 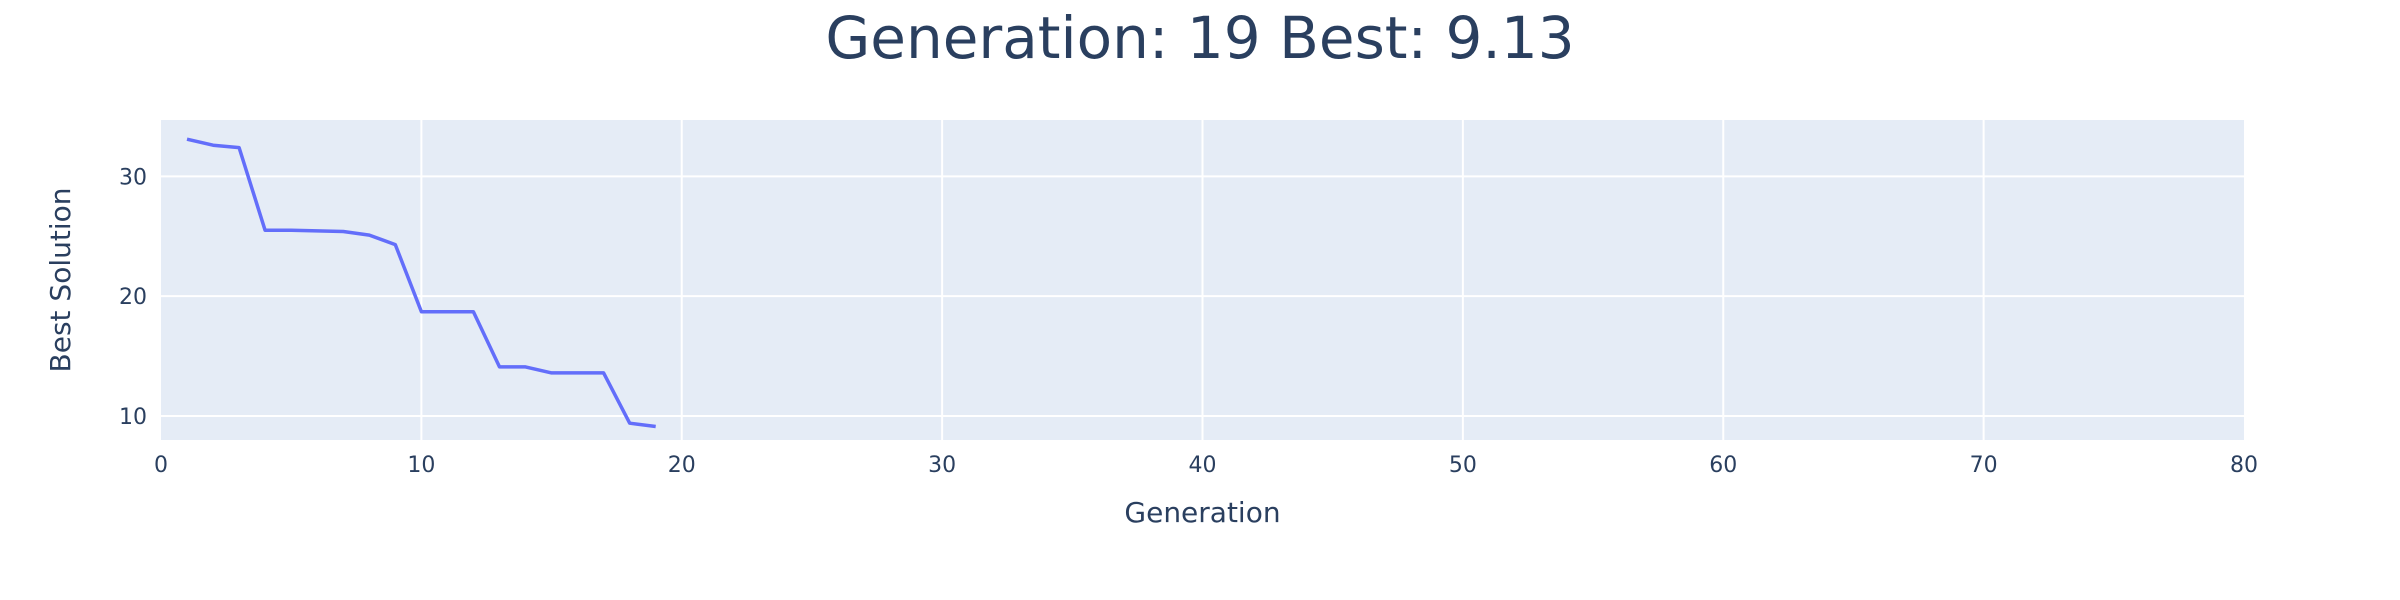 I want to click on x-tick-label: 50, so click(x=1463, y=465).